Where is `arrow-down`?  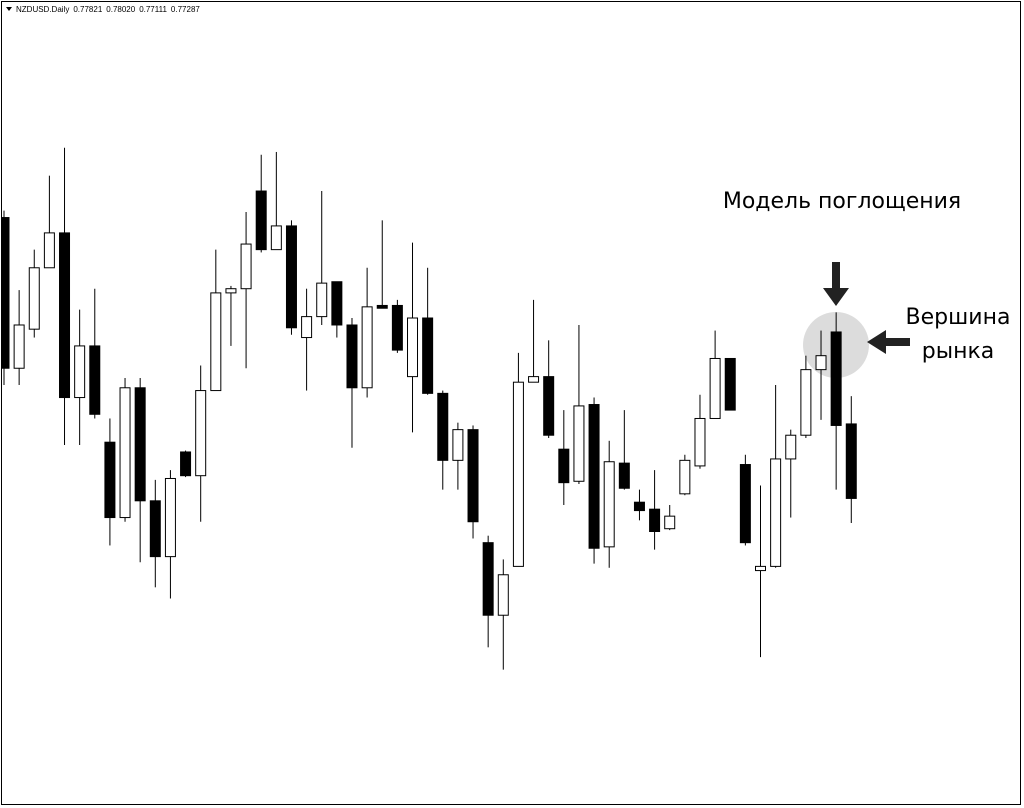
arrow-down is located at coordinates (836, 284).